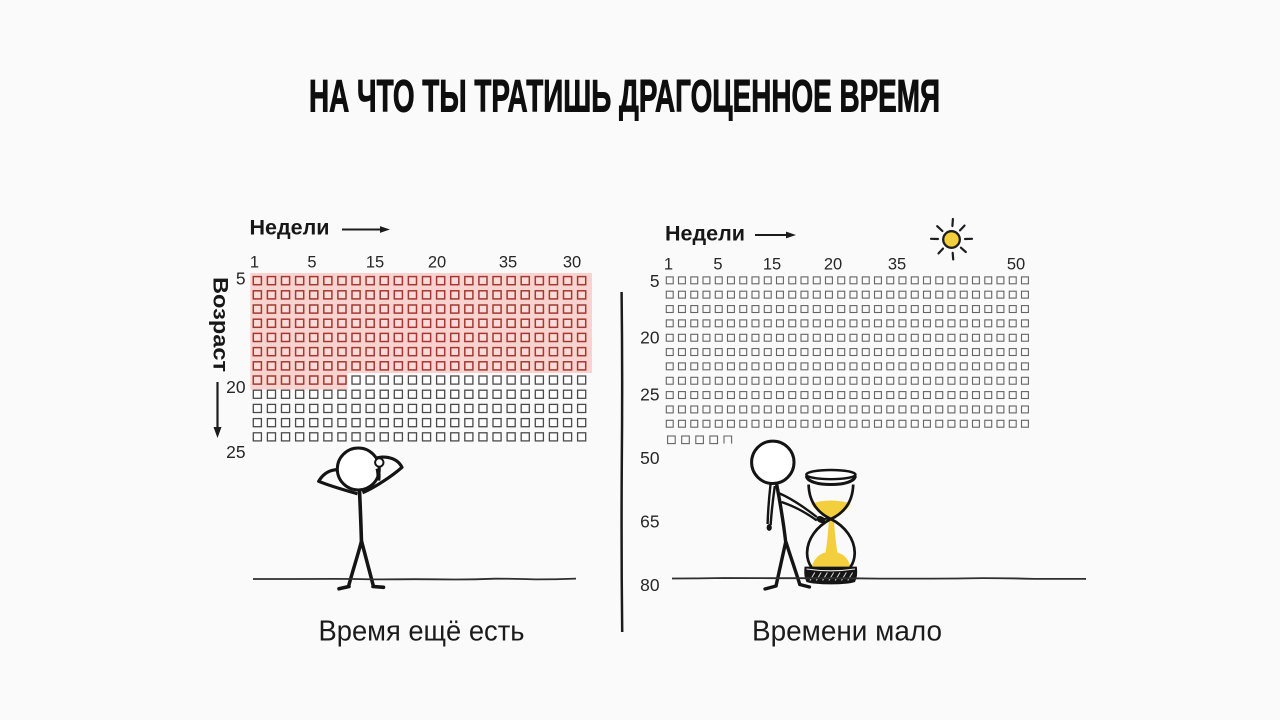 Image resolution: width=1280 pixels, height=720 pixels. Describe the element at coordinates (572, 263) in the screenshot. I see `svg-text: 30` at that location.